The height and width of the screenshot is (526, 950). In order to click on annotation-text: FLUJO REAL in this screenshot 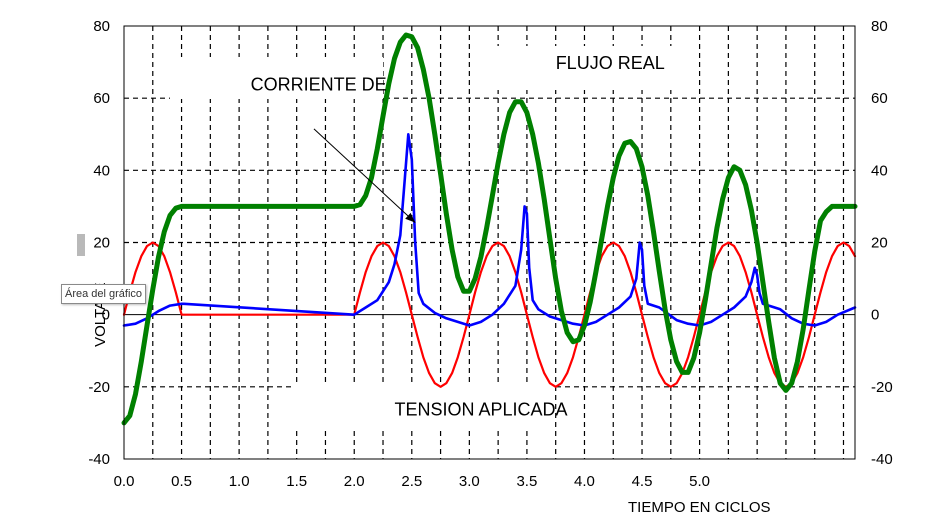, I will do `click(610, 63)`.